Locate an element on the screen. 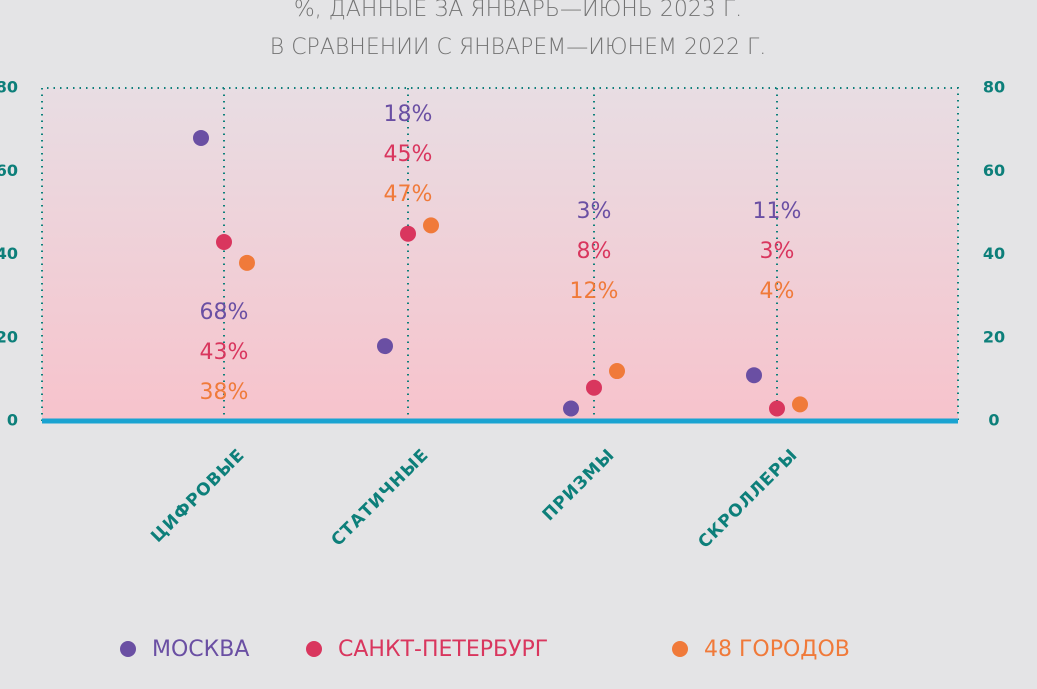 Image resolution: width=1037 pixels, height=689 pixels. y2-tick-label: 60 is located at coordinates (994, 170).